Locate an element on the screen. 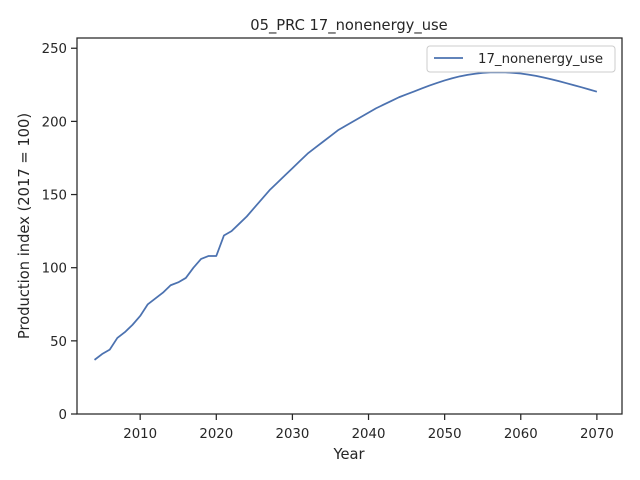 Image resolution: width=640 pixels, height=480 pixels. y-tick-label: 250 is located at coordinates (54, 49).